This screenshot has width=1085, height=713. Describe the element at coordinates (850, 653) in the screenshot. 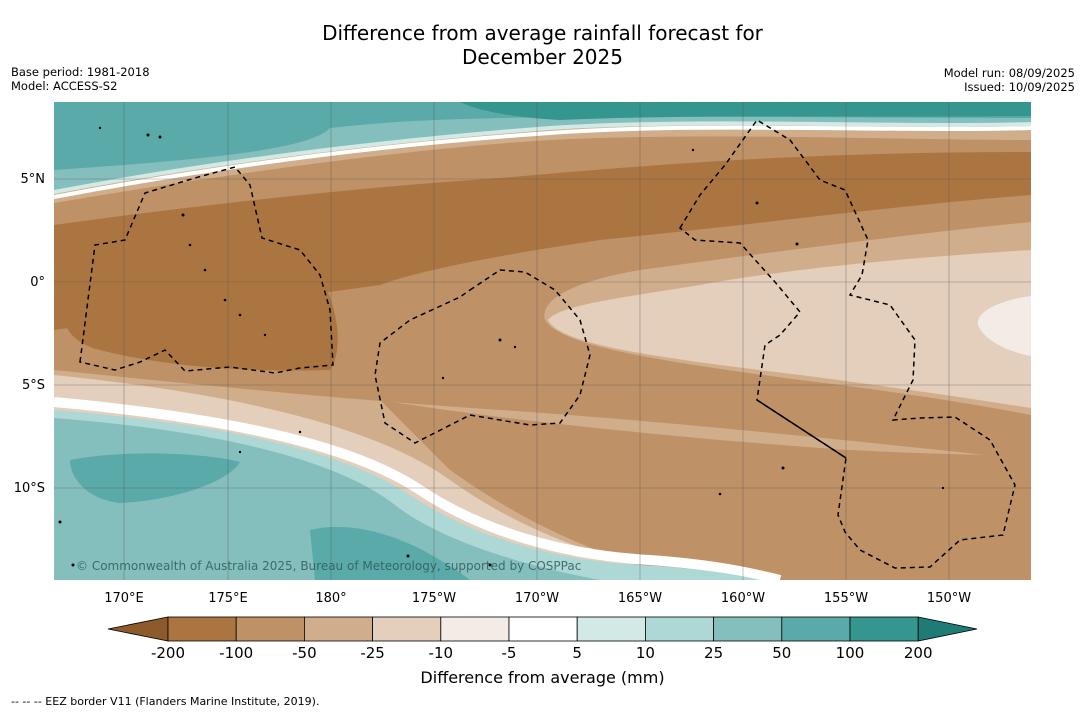

I see `colorbar-tick-label: 100` at that location.